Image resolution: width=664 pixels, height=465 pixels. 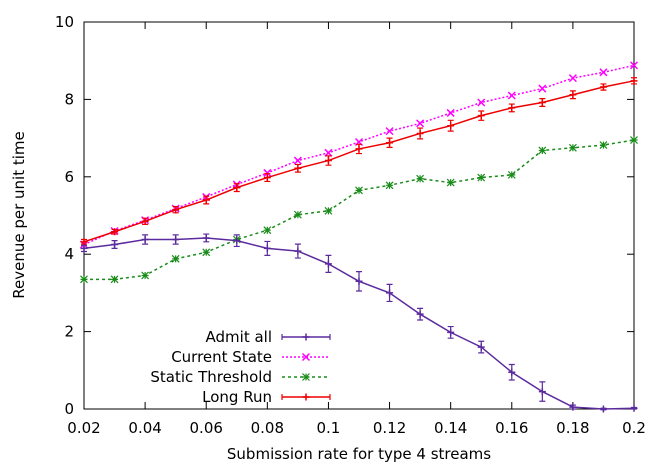 I want to click on x-tick-label: 0.2, so click(x=634, y=428).